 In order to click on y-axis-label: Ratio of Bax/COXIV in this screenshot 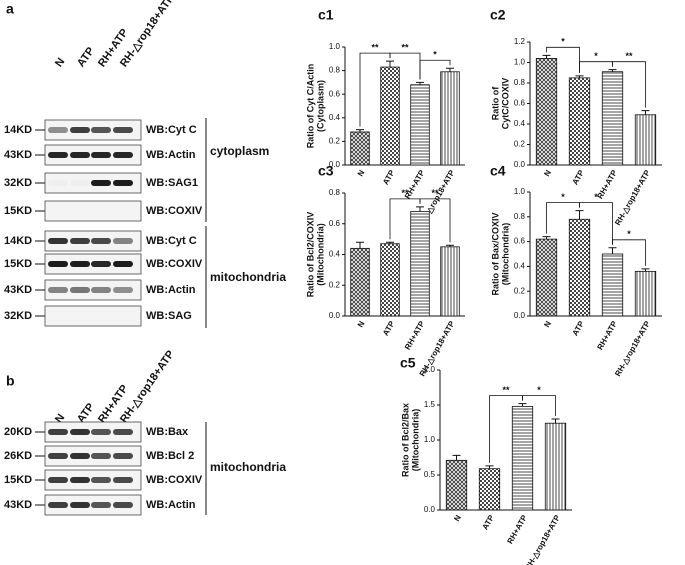, I will do `click(495, 253)`.